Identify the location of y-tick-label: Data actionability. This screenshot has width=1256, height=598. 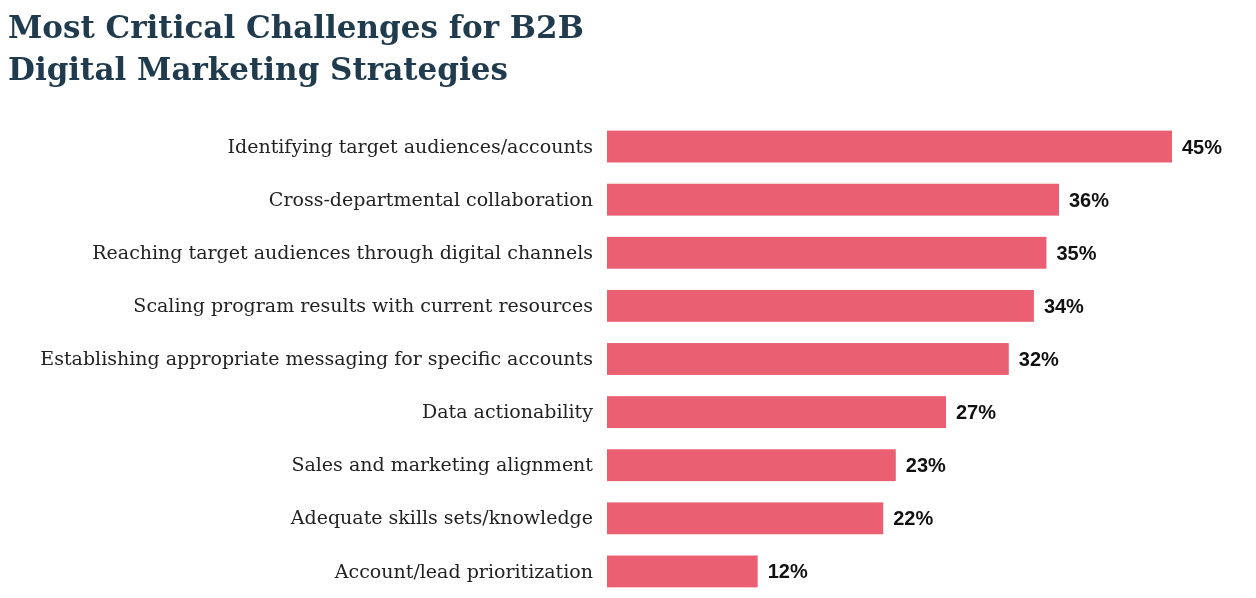
(507, 411).